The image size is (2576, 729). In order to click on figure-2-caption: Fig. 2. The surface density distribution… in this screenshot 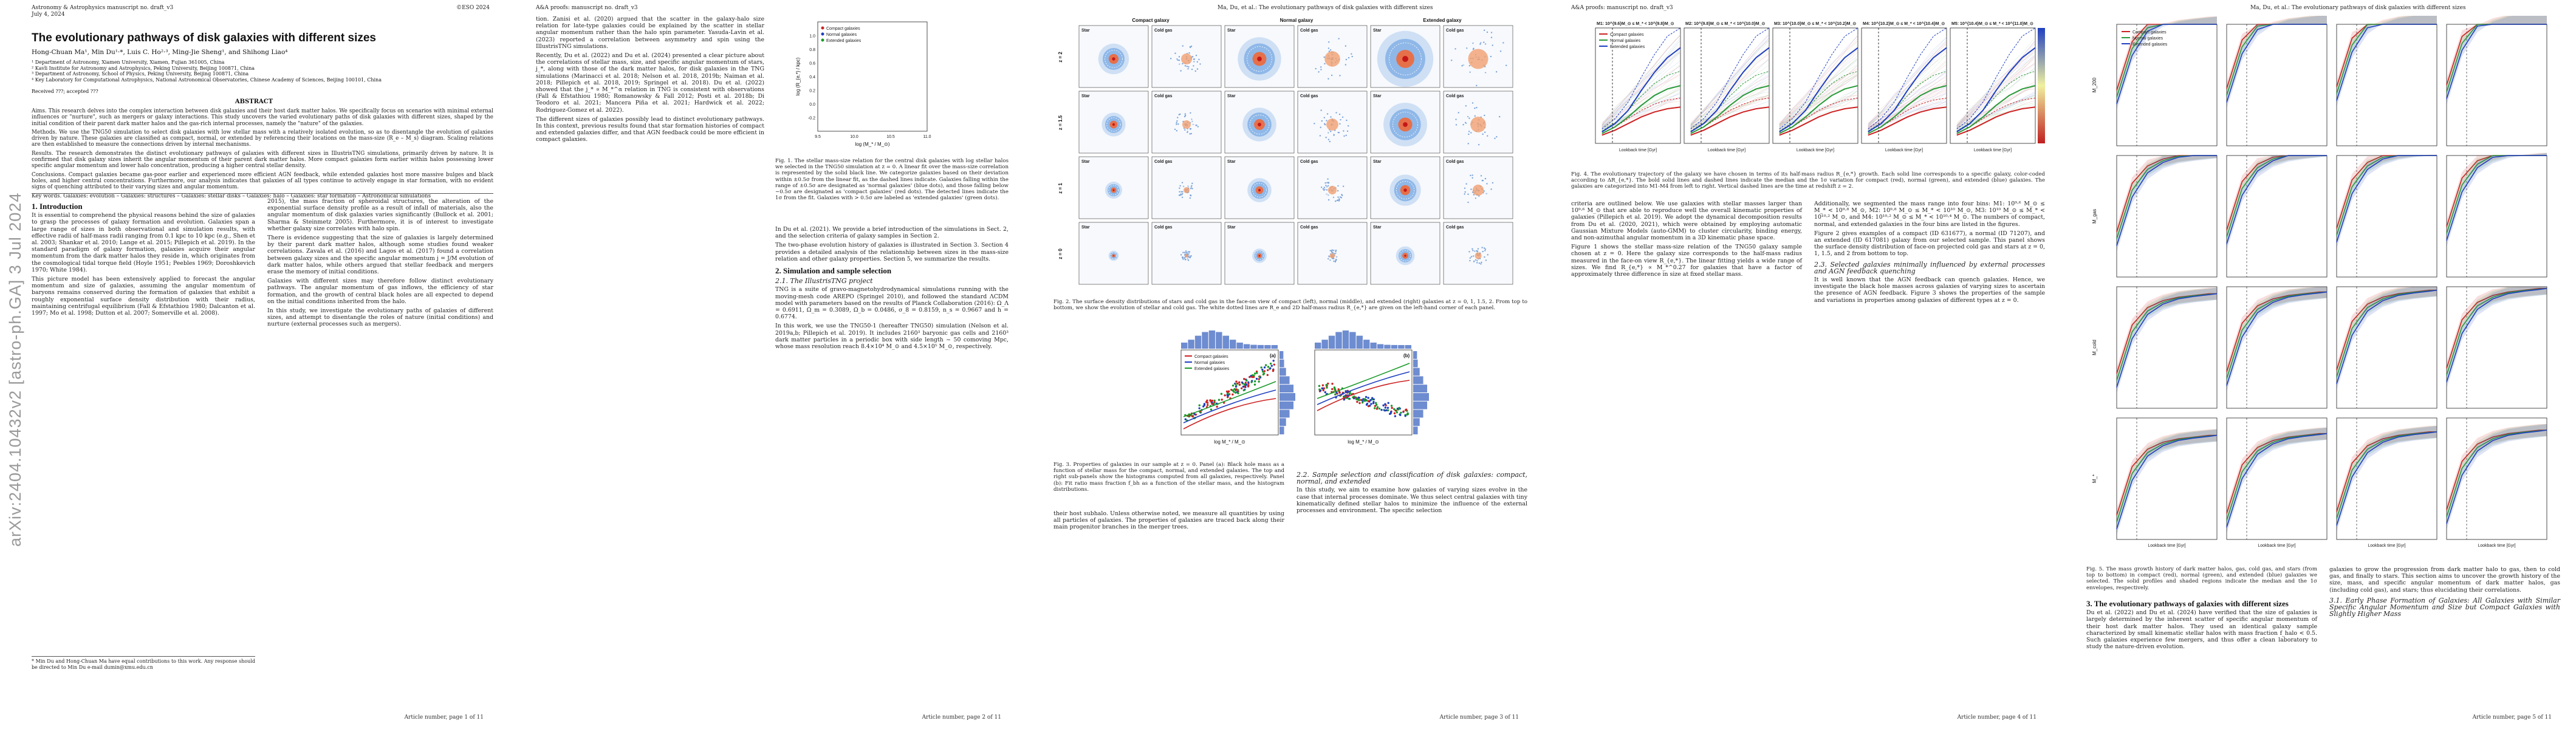, I will do `click(1290, 305)`.